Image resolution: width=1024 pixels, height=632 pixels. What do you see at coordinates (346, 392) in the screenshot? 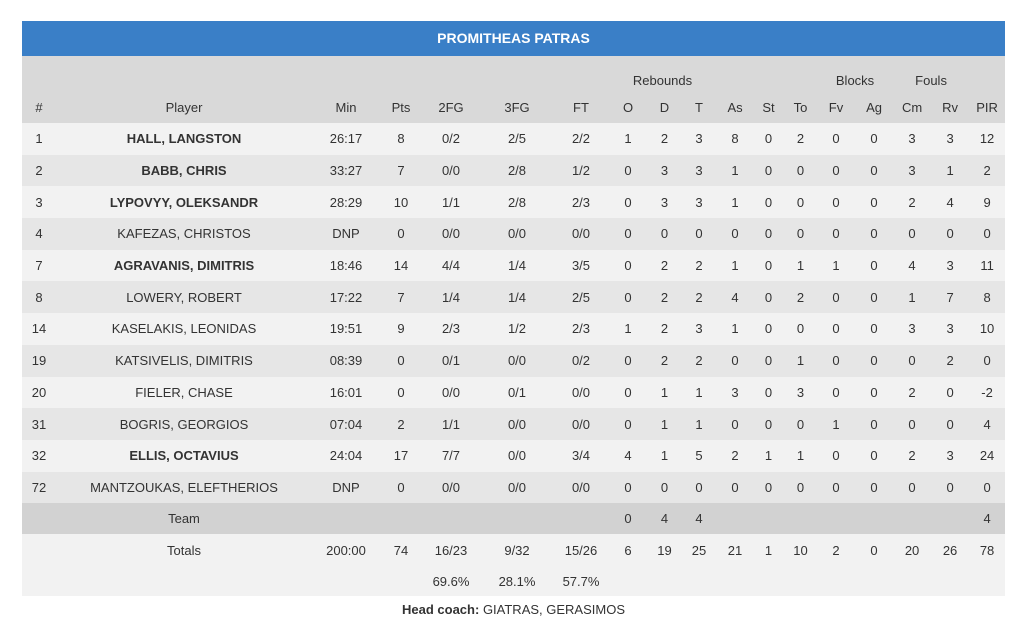
I see `player-min-cell: 16:01` at bounding box center [346, 392].